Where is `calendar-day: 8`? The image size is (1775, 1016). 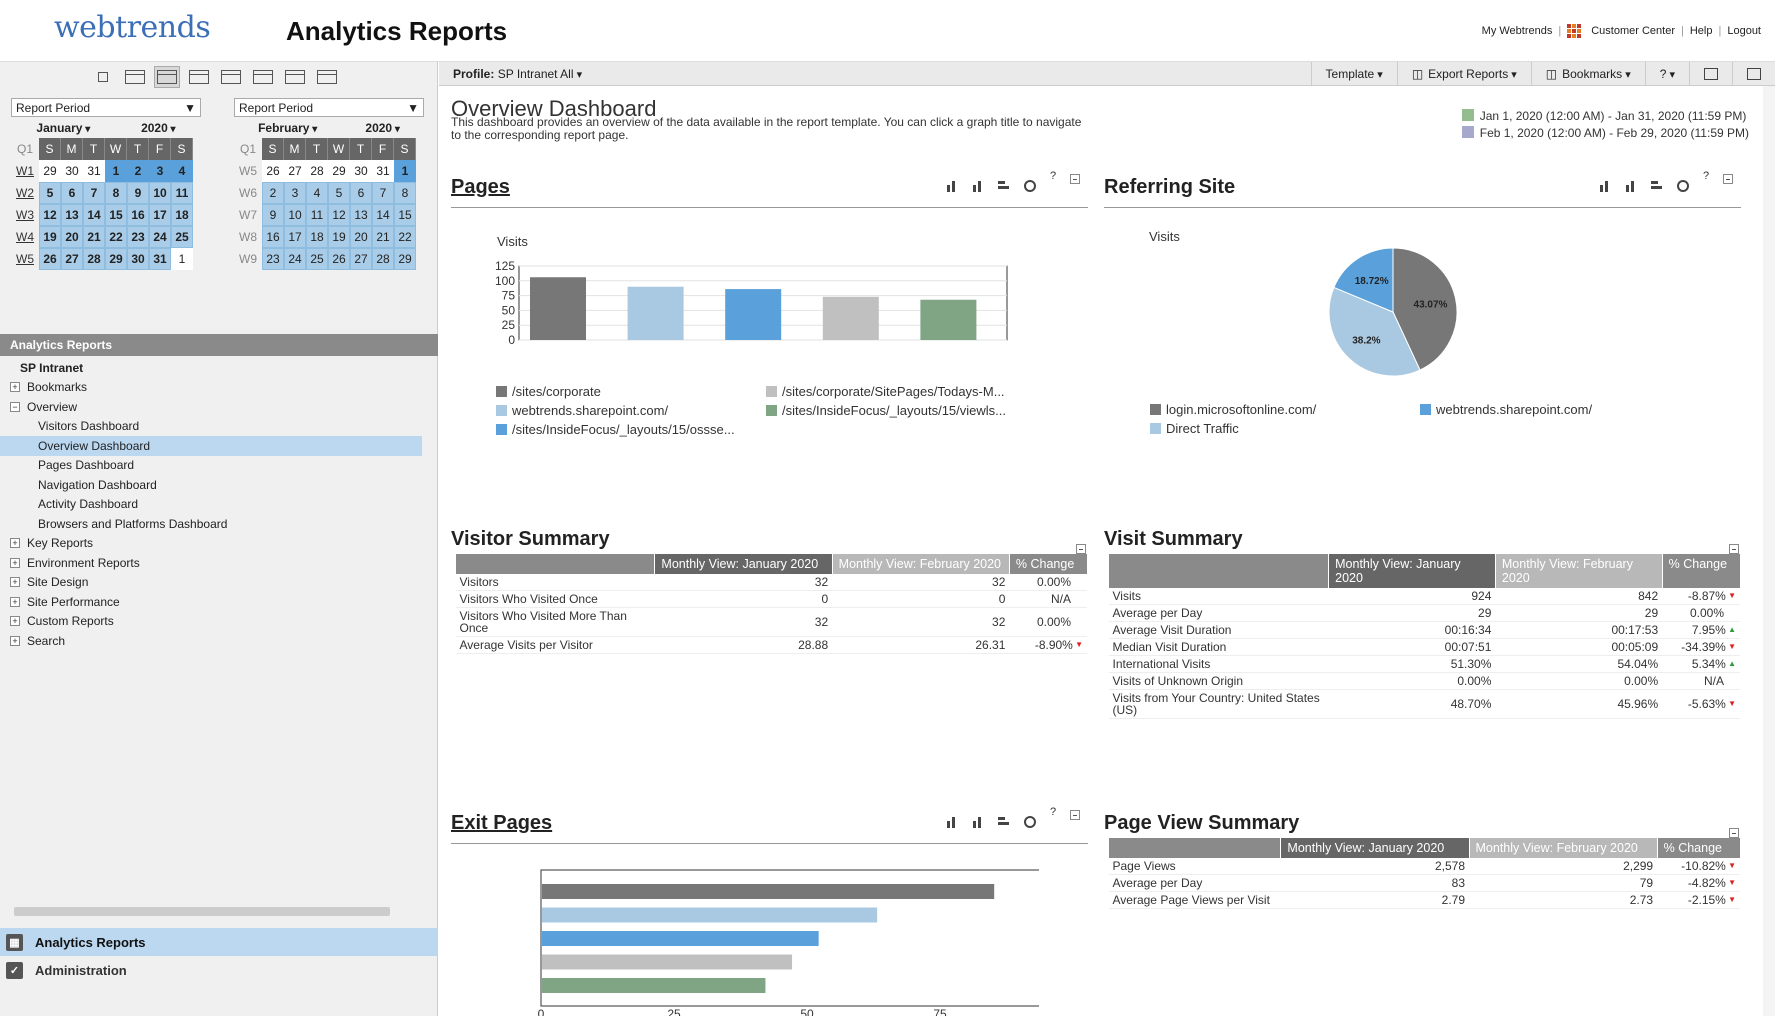
calendar-day: 8 is located at coordinates (405, 193).